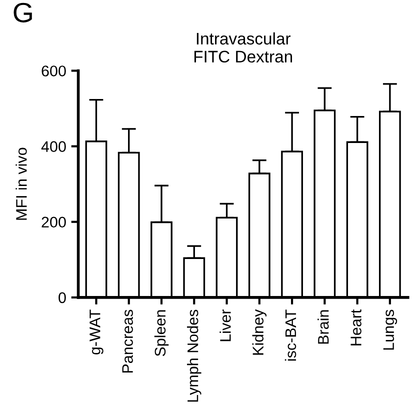  I want to click on text: G, so click(23, 12).